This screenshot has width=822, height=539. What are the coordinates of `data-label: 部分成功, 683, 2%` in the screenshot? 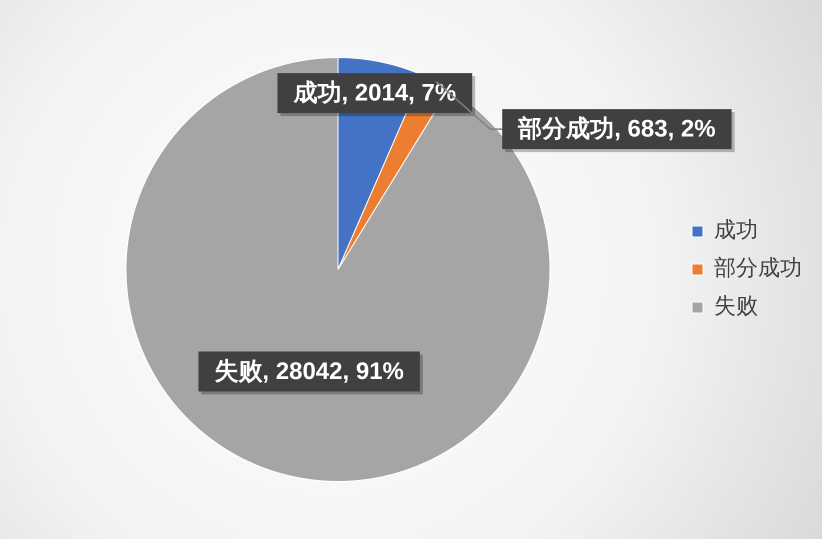 It's located at (616, 129).